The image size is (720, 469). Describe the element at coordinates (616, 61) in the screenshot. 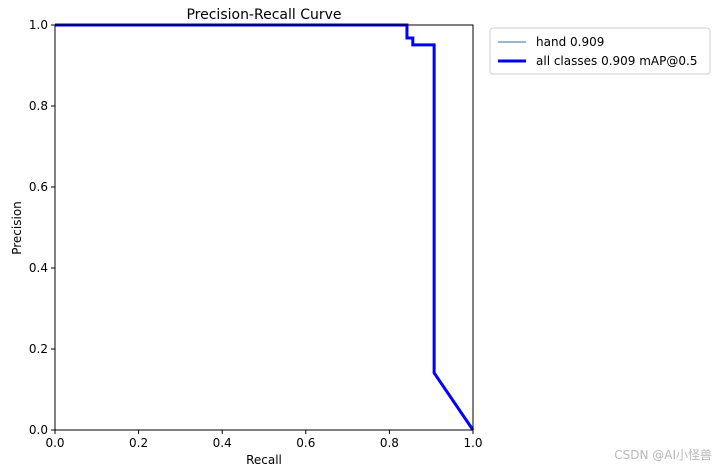

I see `legend-label: all classes 0.909 mAP@0.5` at that location.